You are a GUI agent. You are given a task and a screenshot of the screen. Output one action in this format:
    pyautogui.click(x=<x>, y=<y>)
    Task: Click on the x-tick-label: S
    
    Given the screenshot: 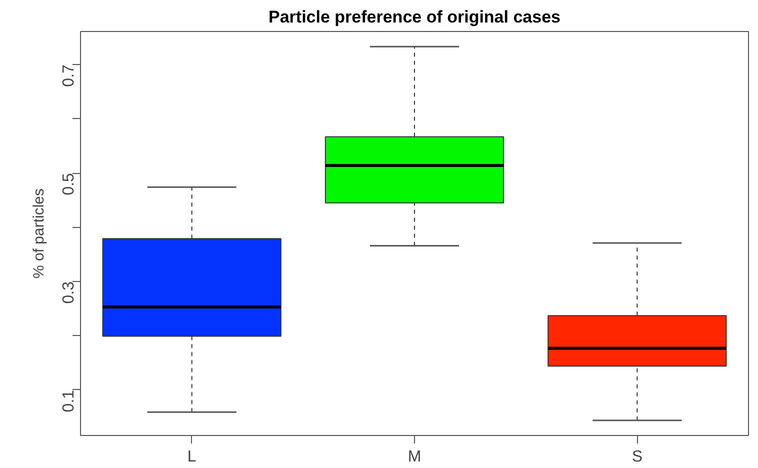 What is the action you would take?
    pyautogui.click(x=637, y=457)
    